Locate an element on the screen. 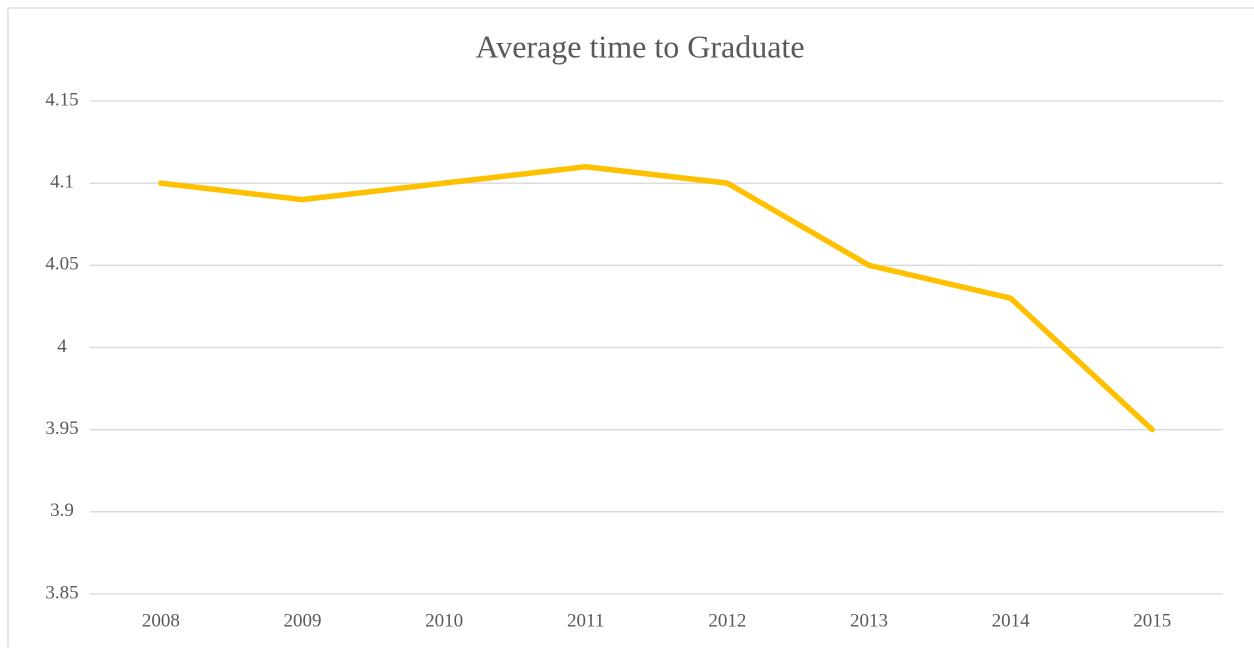 This screenshot has height=652, width=1254. x-tick-label: 2009 is located at coordinates (302, 620).